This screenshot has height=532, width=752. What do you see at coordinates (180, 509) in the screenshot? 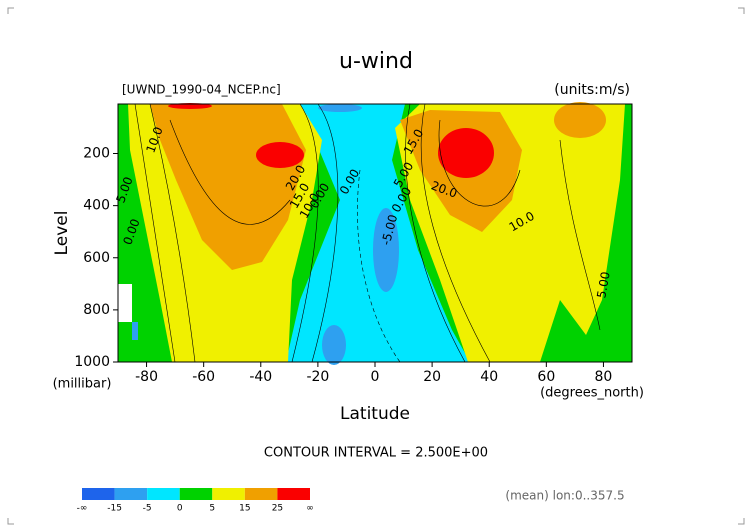
I see `colorbar-label: 0` at bounding box center [180, 509].